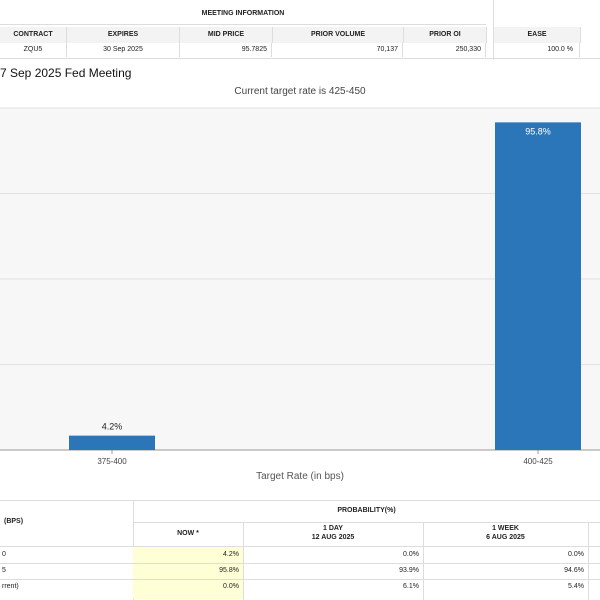 This screenshot has height=600, width=600. I want to click on value-mid-price: 95.7825, so click(226, 50).